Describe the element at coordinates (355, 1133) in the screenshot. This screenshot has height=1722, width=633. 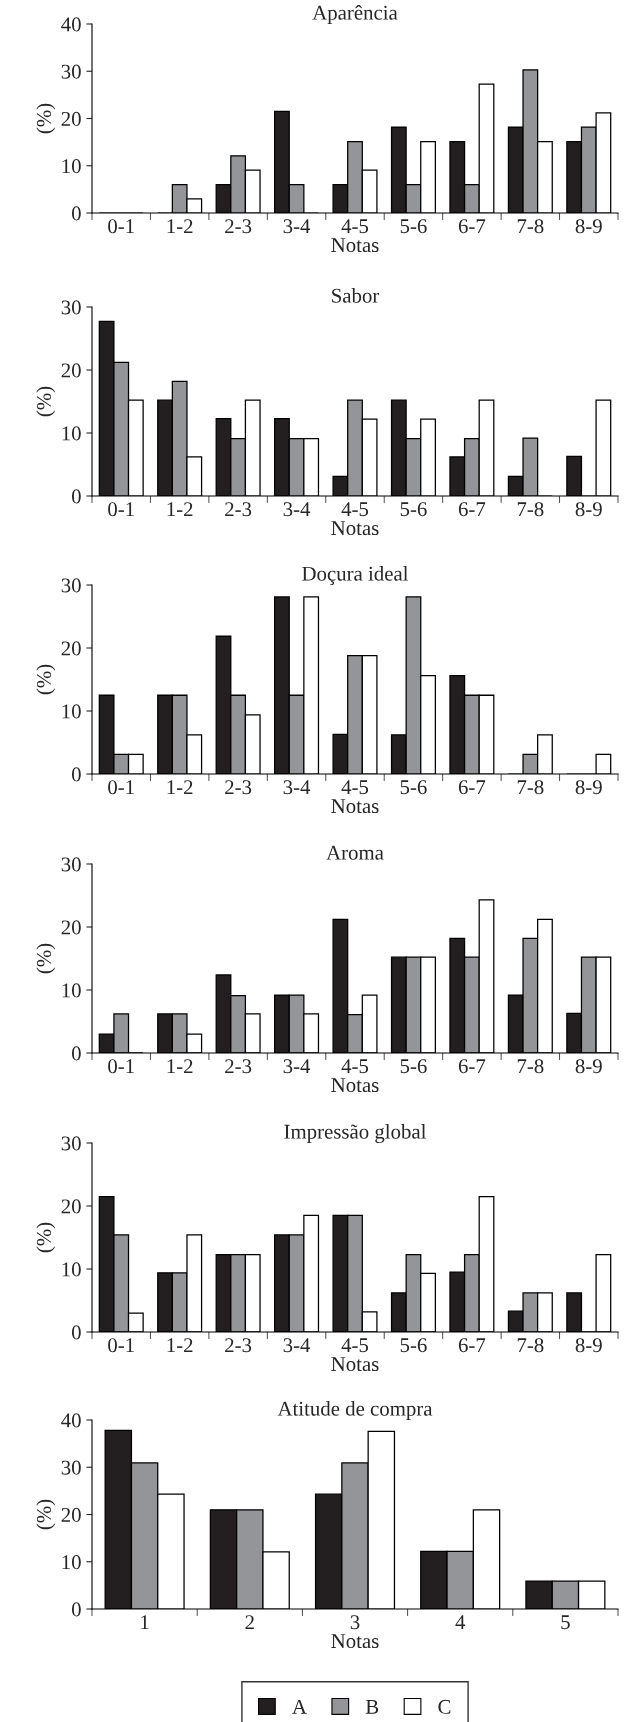
I see `chart-title: Impressão global` at that location.